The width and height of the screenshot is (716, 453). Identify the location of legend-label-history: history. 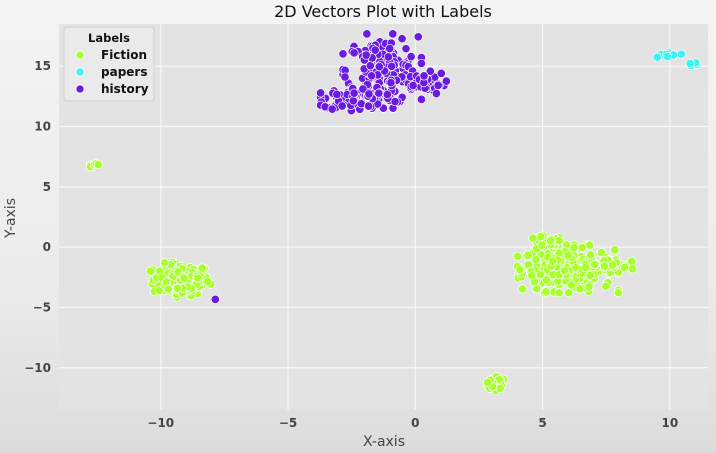
(125, 89).